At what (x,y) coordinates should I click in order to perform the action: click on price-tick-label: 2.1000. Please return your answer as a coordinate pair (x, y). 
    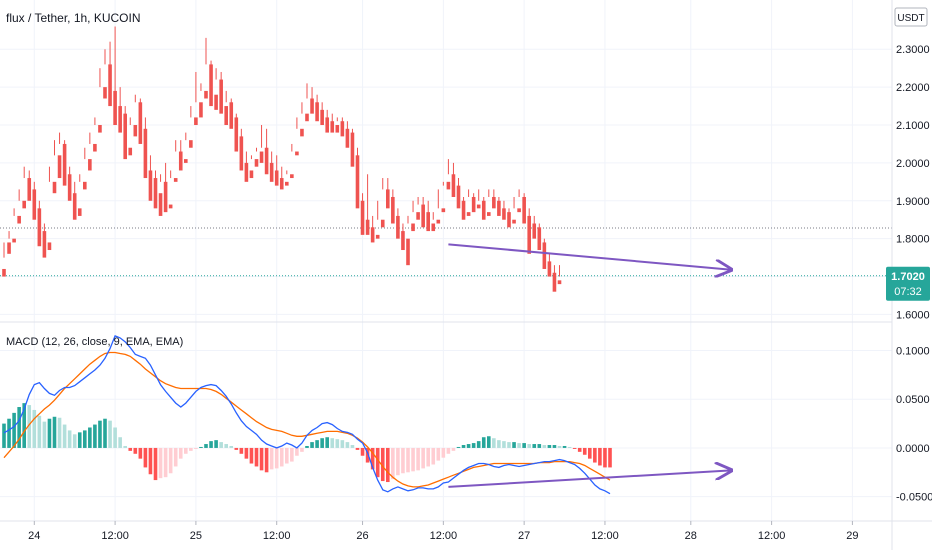
    Looking at the image, I should click on (913, 126).